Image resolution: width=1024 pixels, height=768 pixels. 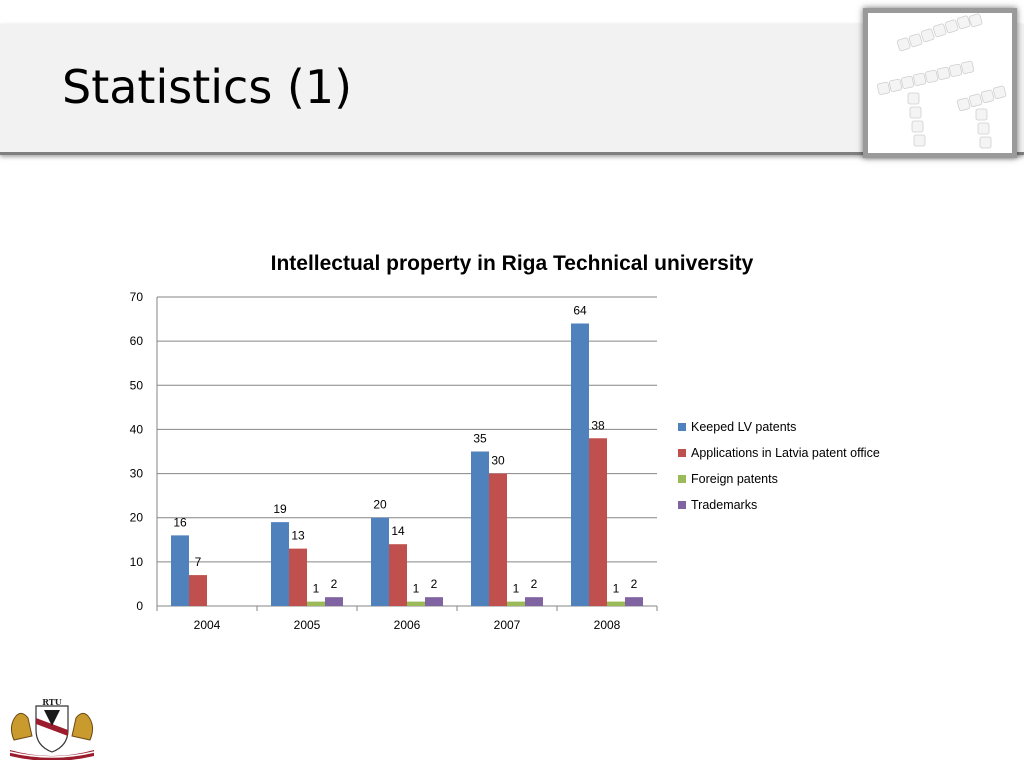 I want to click on legend-label: Keeped LV patents, so click(x=744, y=427).